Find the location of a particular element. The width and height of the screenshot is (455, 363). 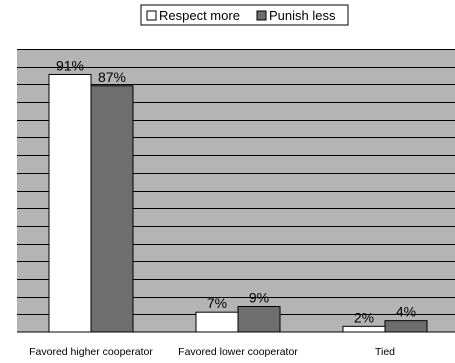

legend-label-punish-less: Punish less is located at coordinates (302, 15).